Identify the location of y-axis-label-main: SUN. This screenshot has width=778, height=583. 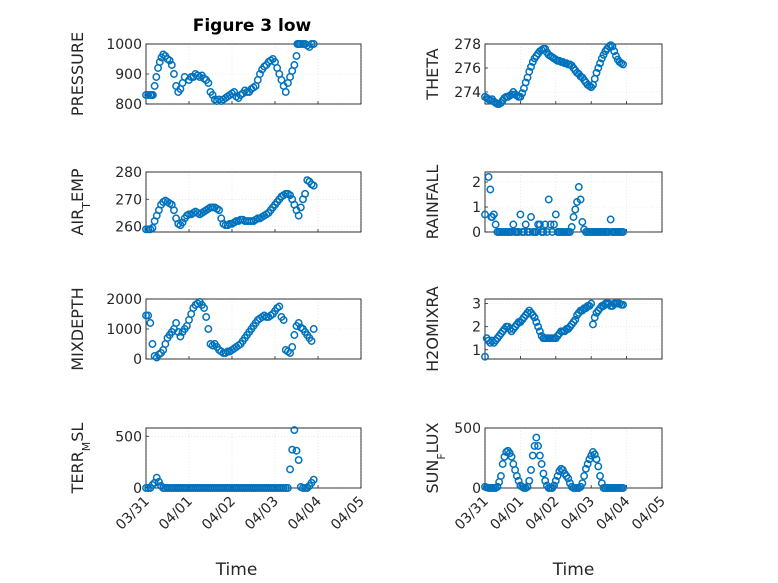
(432, 477).